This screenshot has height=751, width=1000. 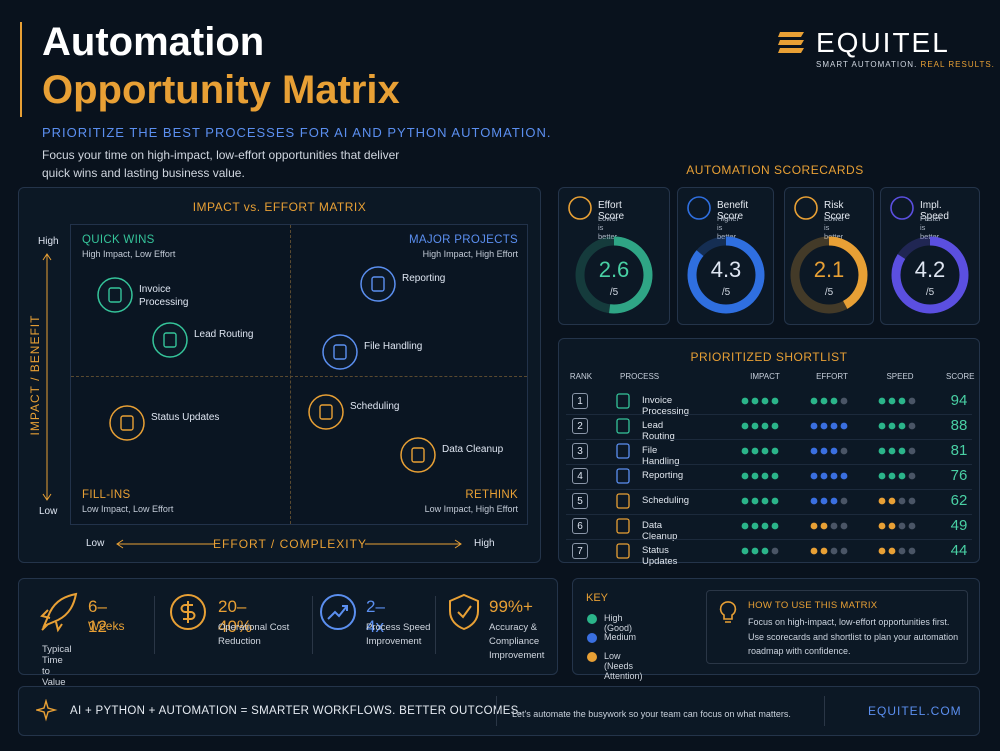 What do you see at coordinates (484, 543) in the screenshot?
I see `x-high: High` at bounding box center [484, 543].